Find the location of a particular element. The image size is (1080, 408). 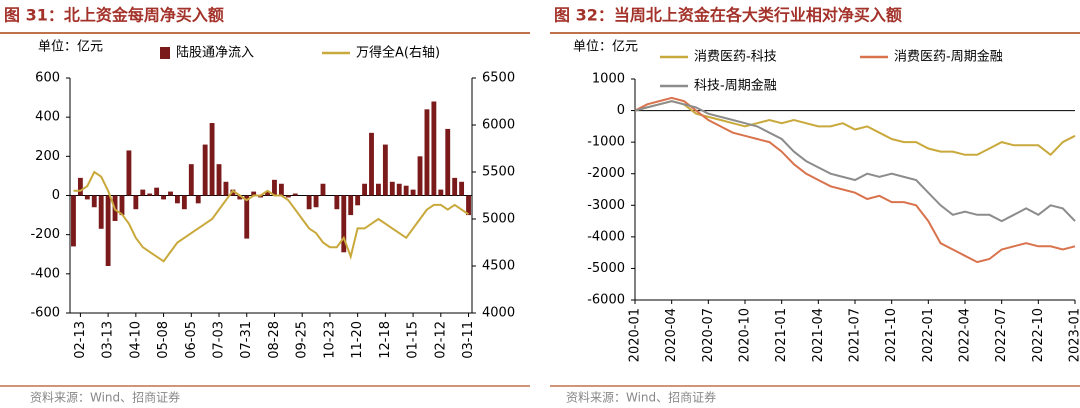

x-tick-label: 2022-07 is located at coordinates (1001, 335).